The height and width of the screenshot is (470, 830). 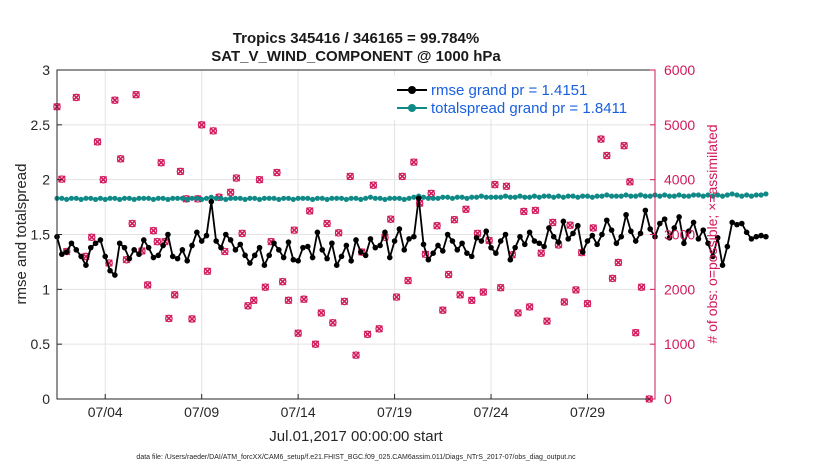 I want to click on legend-spread-marker, so click(x=412, y=108).